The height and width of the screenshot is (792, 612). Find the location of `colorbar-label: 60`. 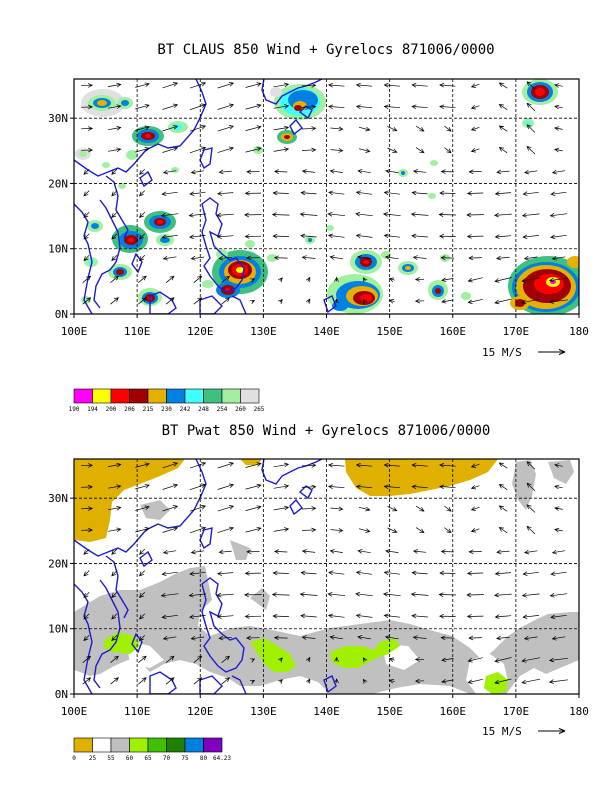

colorbar-label: 60 is located at coordinates (130, 758).